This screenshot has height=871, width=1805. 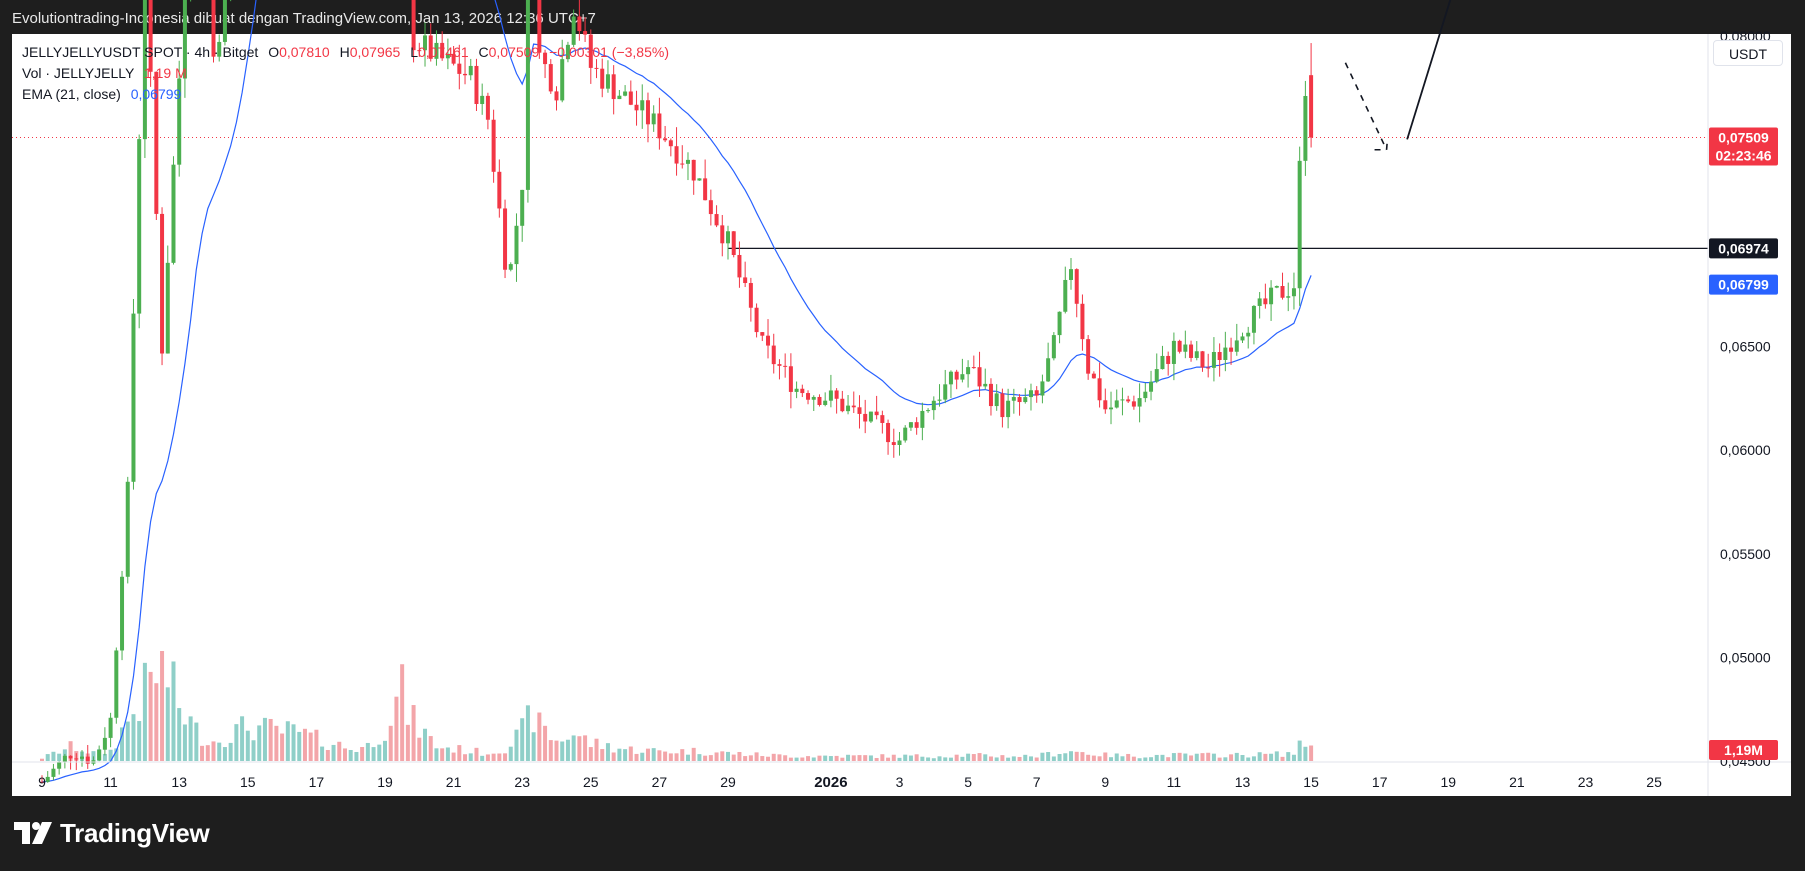 I want to click on legend-row-volume: Vol · JELLYJELLY 1,19 M, so click(x=104, y=73).